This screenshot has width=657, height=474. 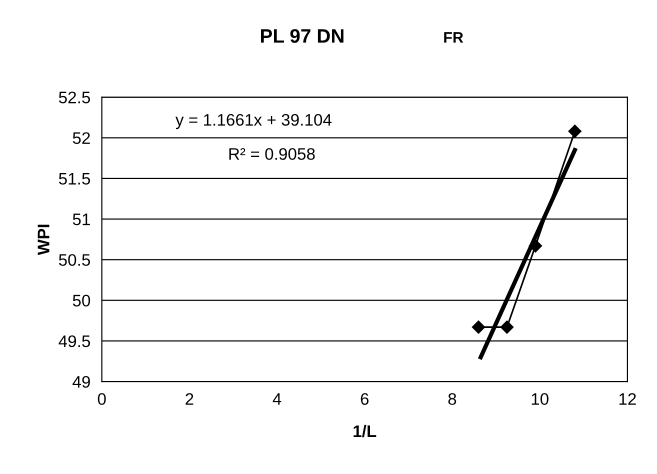 What do you see at coordinates (81, 138) in the screenshot?
I see `y-tick-label: 52` at bounding box center [81, 138].